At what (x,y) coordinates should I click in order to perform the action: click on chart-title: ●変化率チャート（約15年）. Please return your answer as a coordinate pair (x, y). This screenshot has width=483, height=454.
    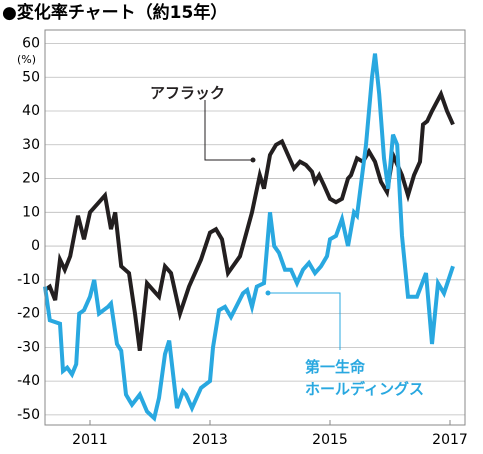
    Looking at the image, I should click on (114, 12).